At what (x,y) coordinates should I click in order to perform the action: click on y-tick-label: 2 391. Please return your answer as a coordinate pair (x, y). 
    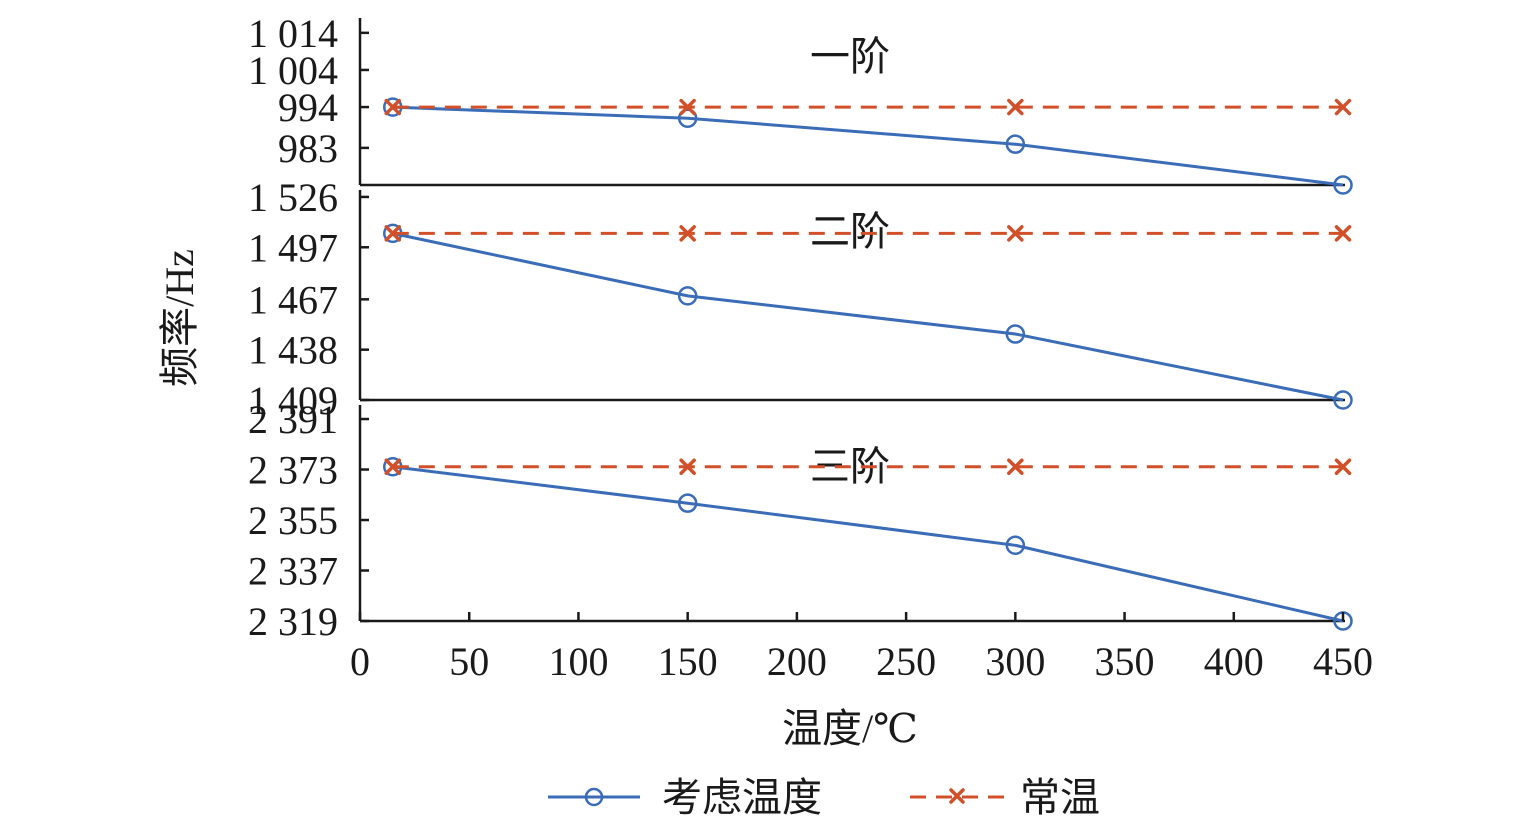
    Looking at the image, I should click on (293, 419).